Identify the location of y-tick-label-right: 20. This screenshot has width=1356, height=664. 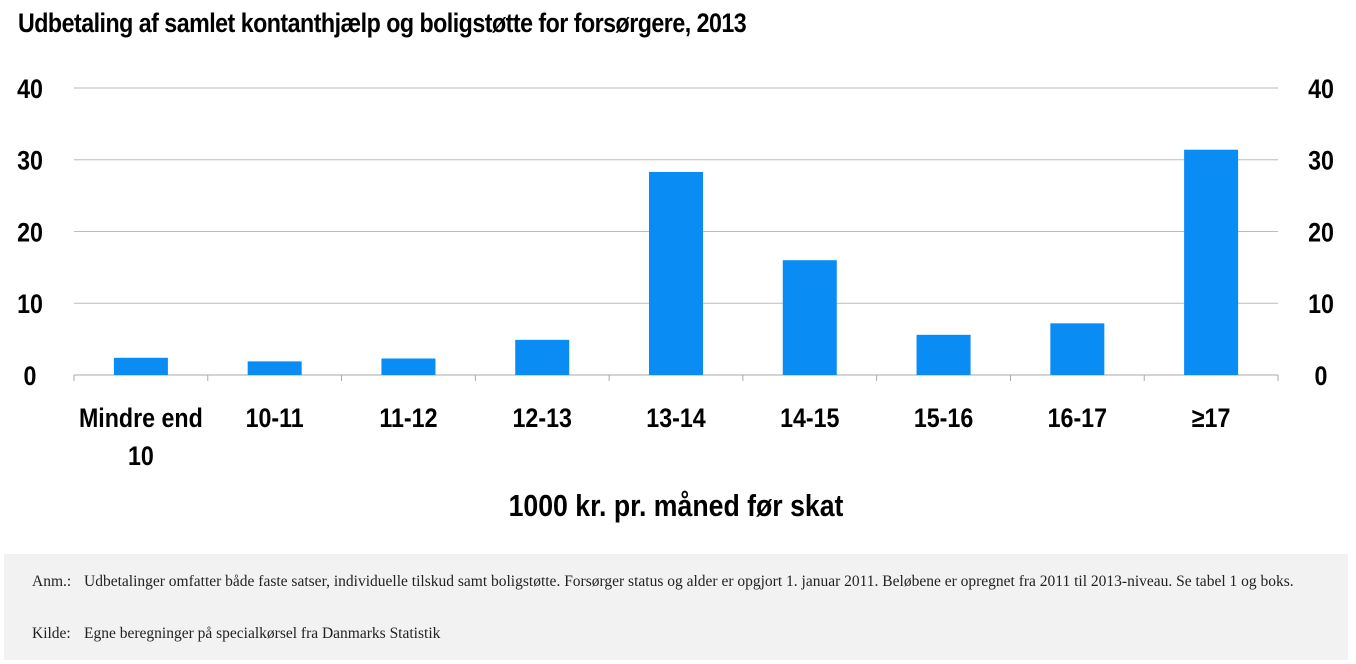
(1321, 233).